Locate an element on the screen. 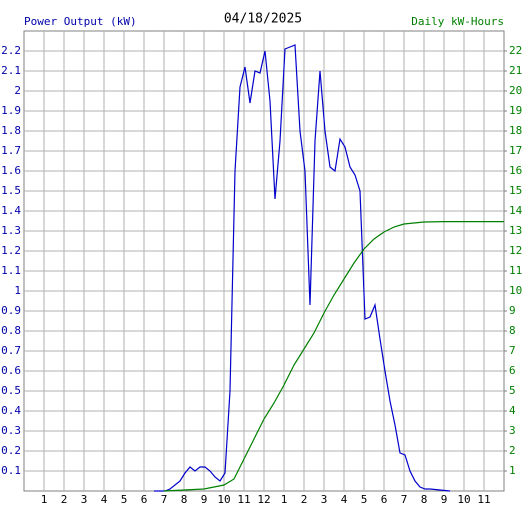 The height and width of the screenshot is (510, 527). y-tick-label: 2.2 is located at coordinates (11, 50).